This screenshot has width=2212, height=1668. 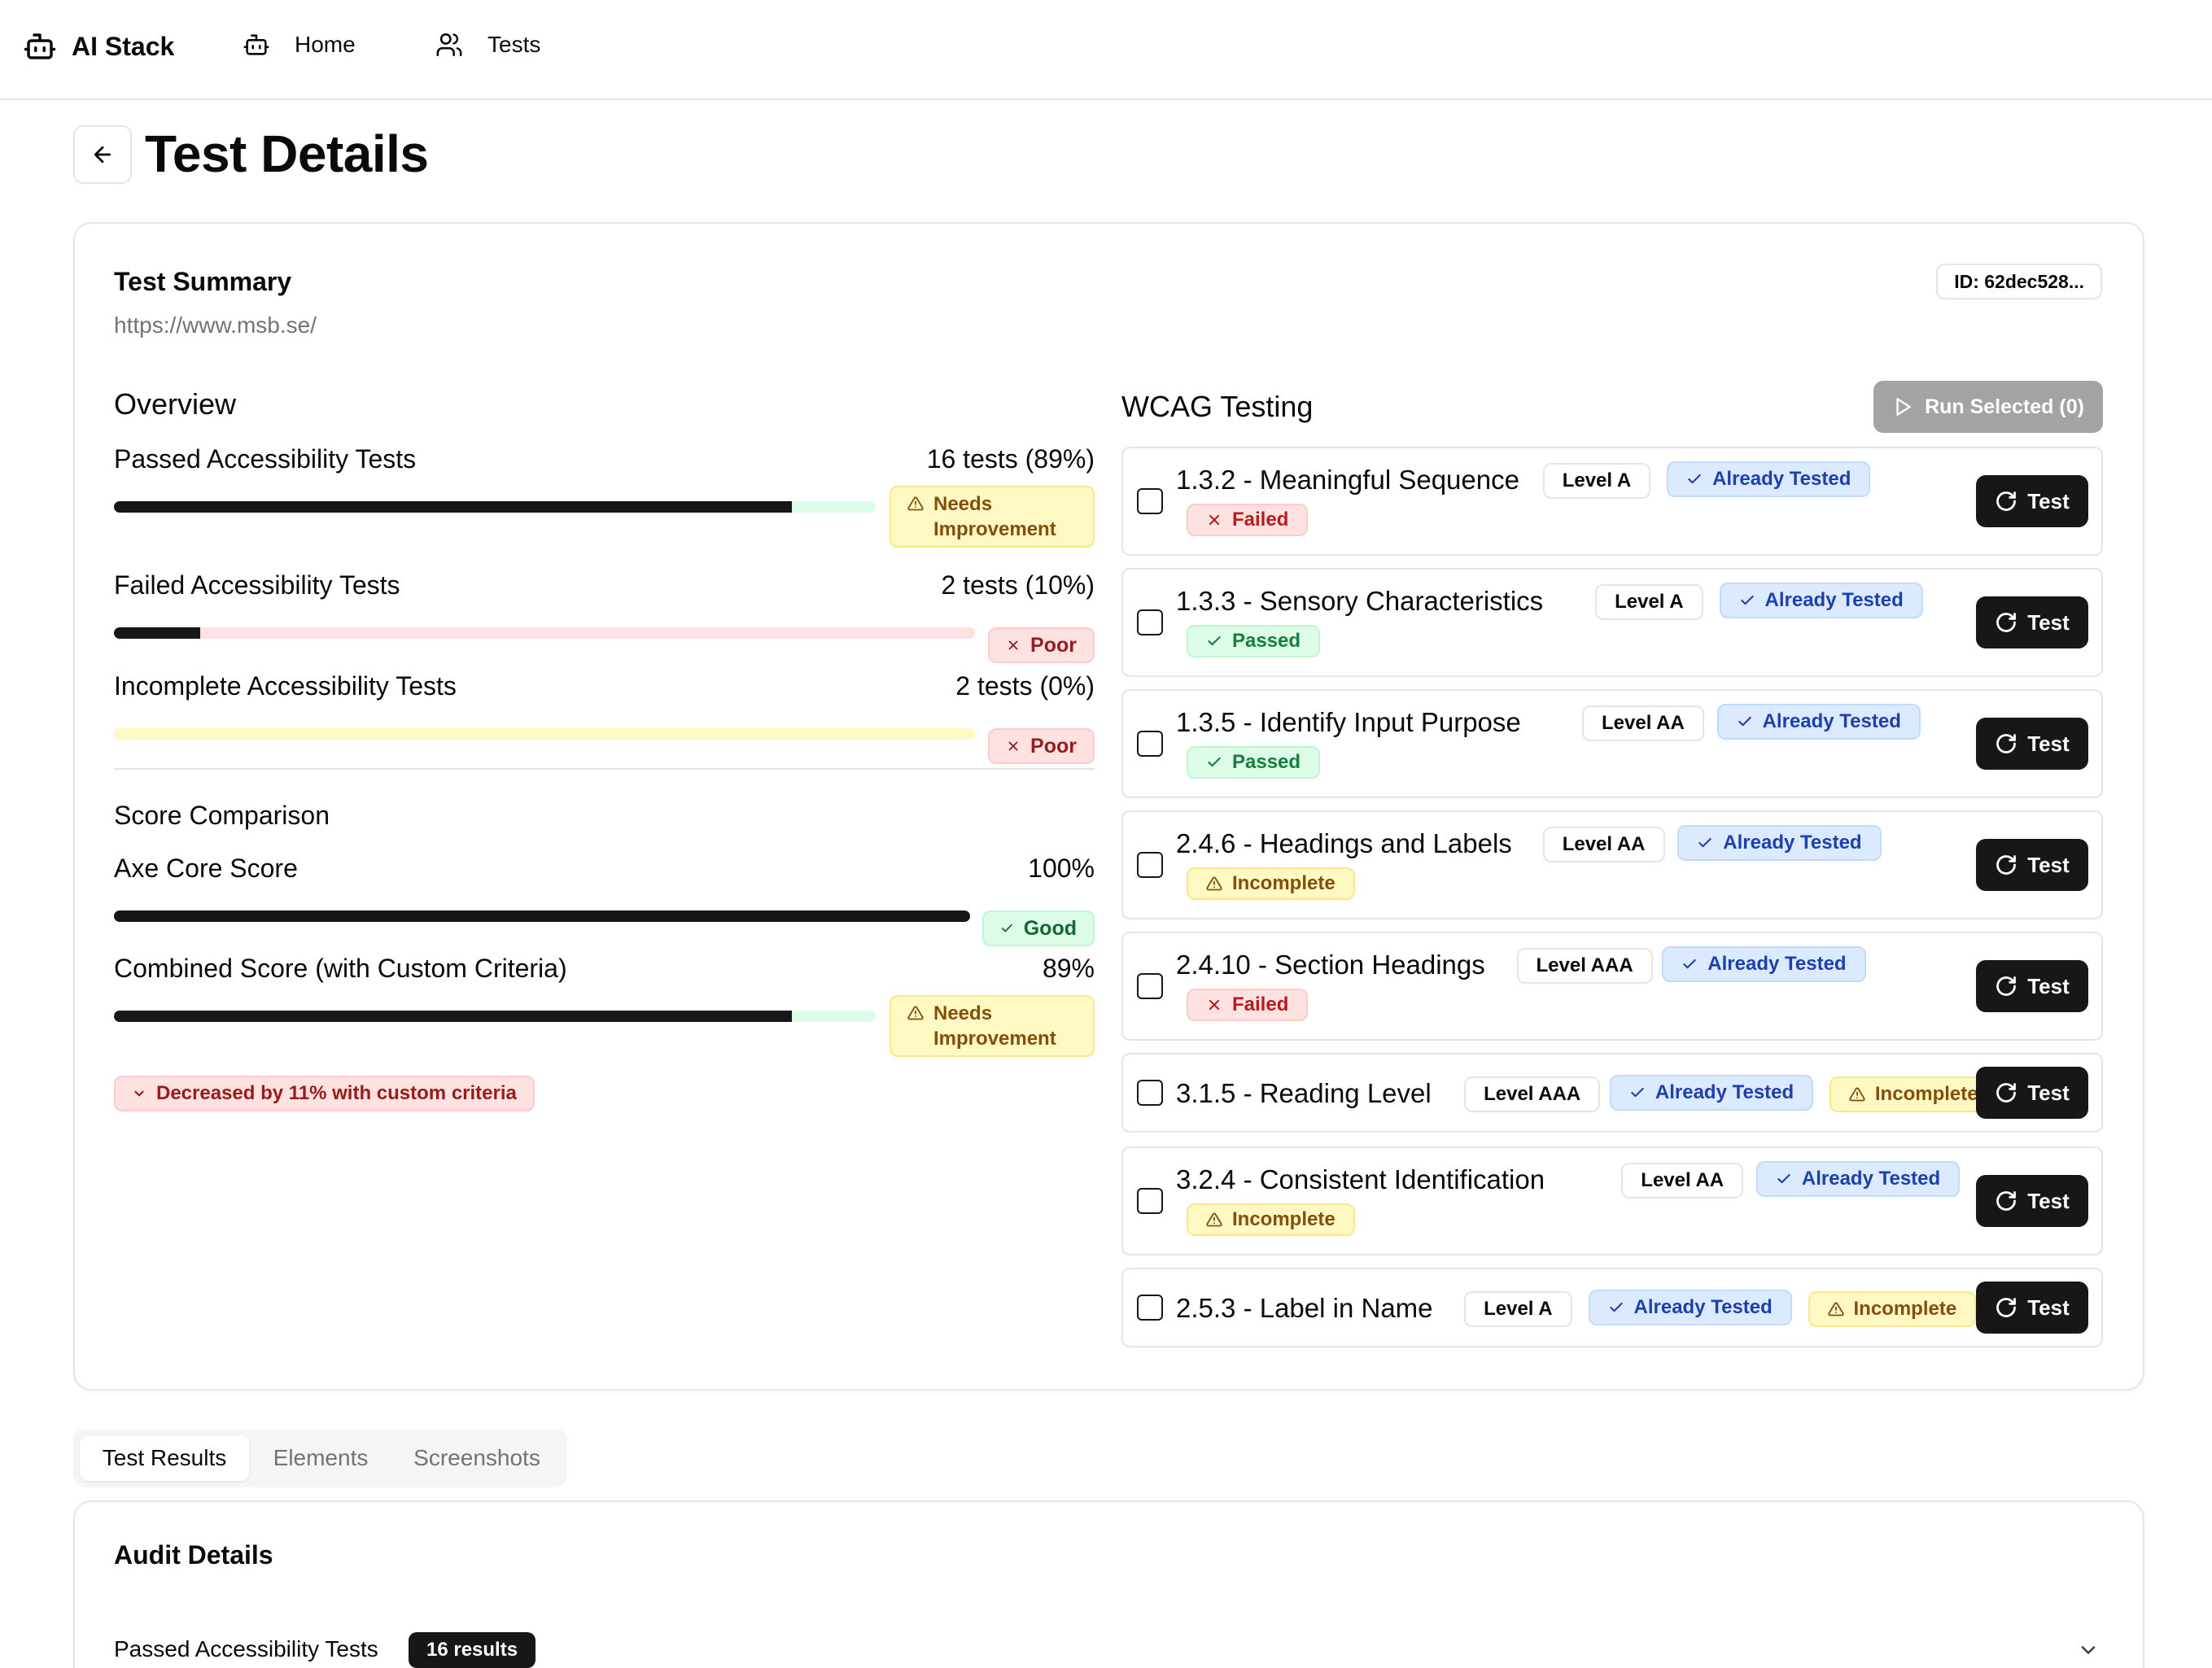 What do you see at coordinates (1260, 1004) in the screenshot?
I see `result-text: Failed` at bounding box center [1260, 1004].